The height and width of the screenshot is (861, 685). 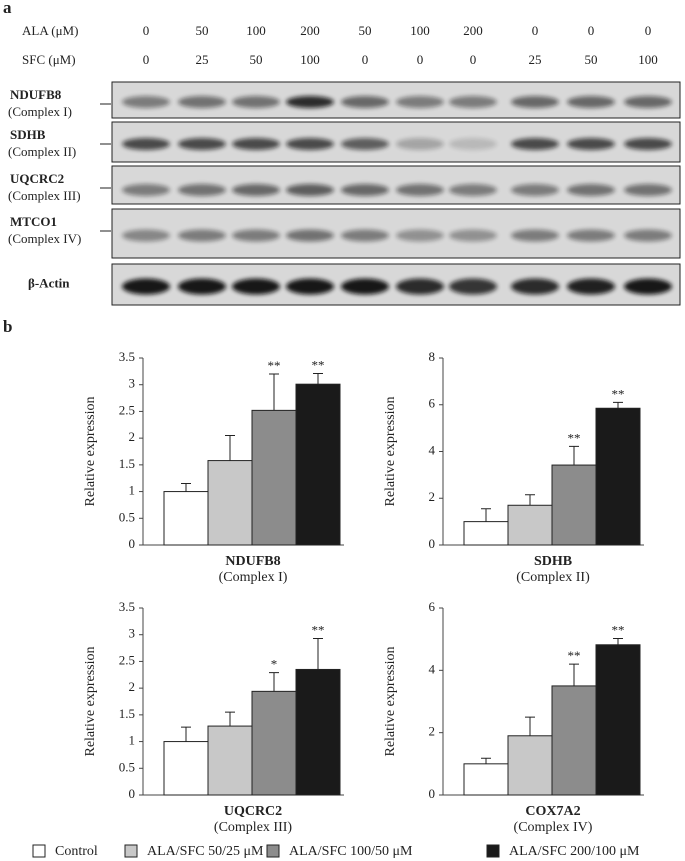 What do you see at coordinates (351, 851) in the screenshot?
I see `legend-label: ALA/SFC 100/50 μM` at bounding box center [351, 851].